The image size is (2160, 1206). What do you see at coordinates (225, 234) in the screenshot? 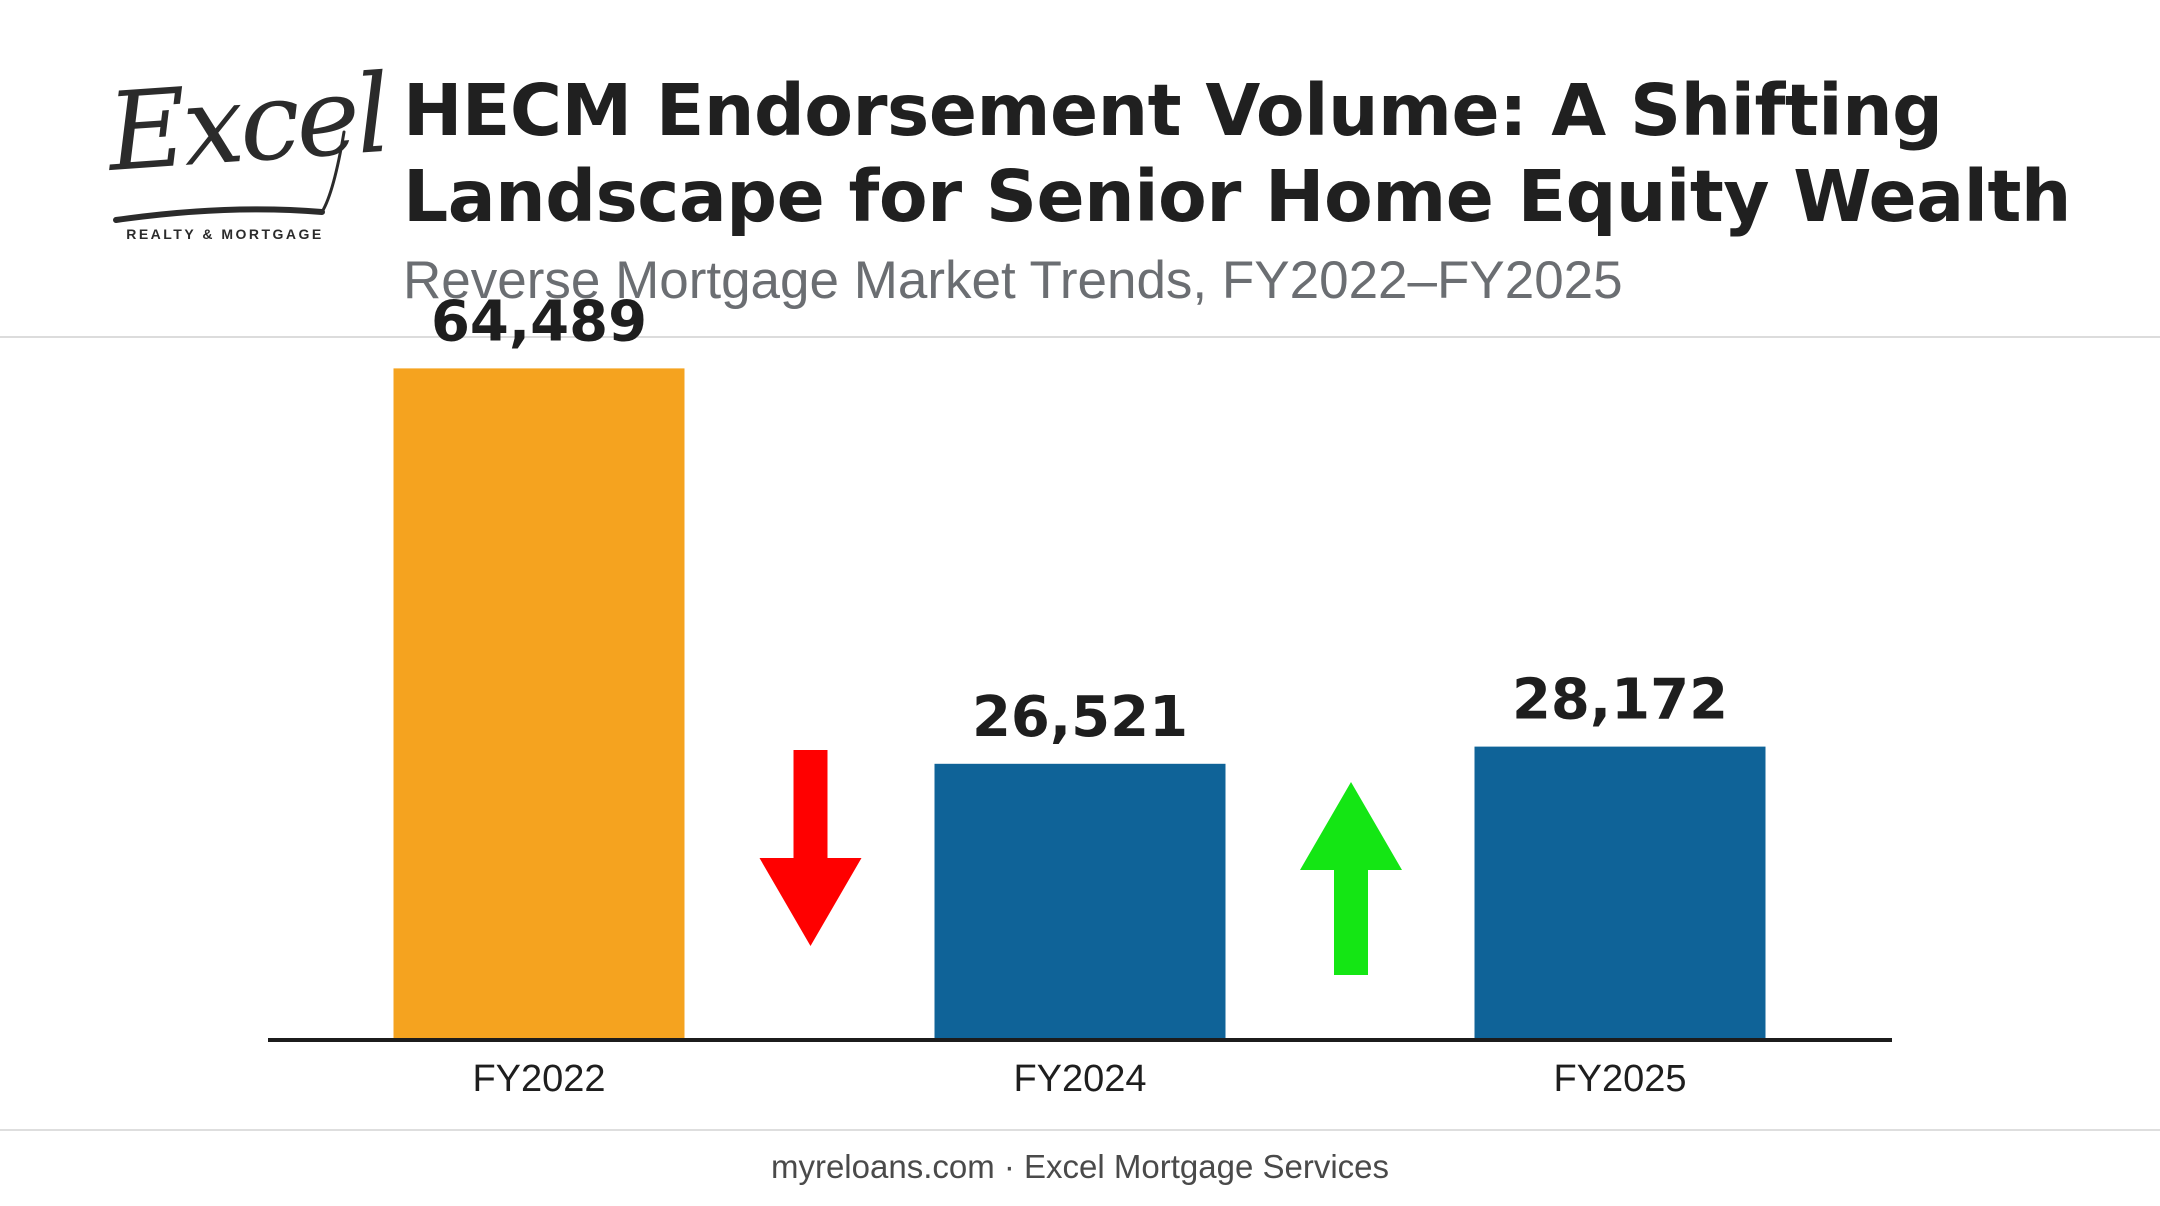
I see `logo-tagline: REALTY & MORTGAGE` at bounding box center [225, 234].